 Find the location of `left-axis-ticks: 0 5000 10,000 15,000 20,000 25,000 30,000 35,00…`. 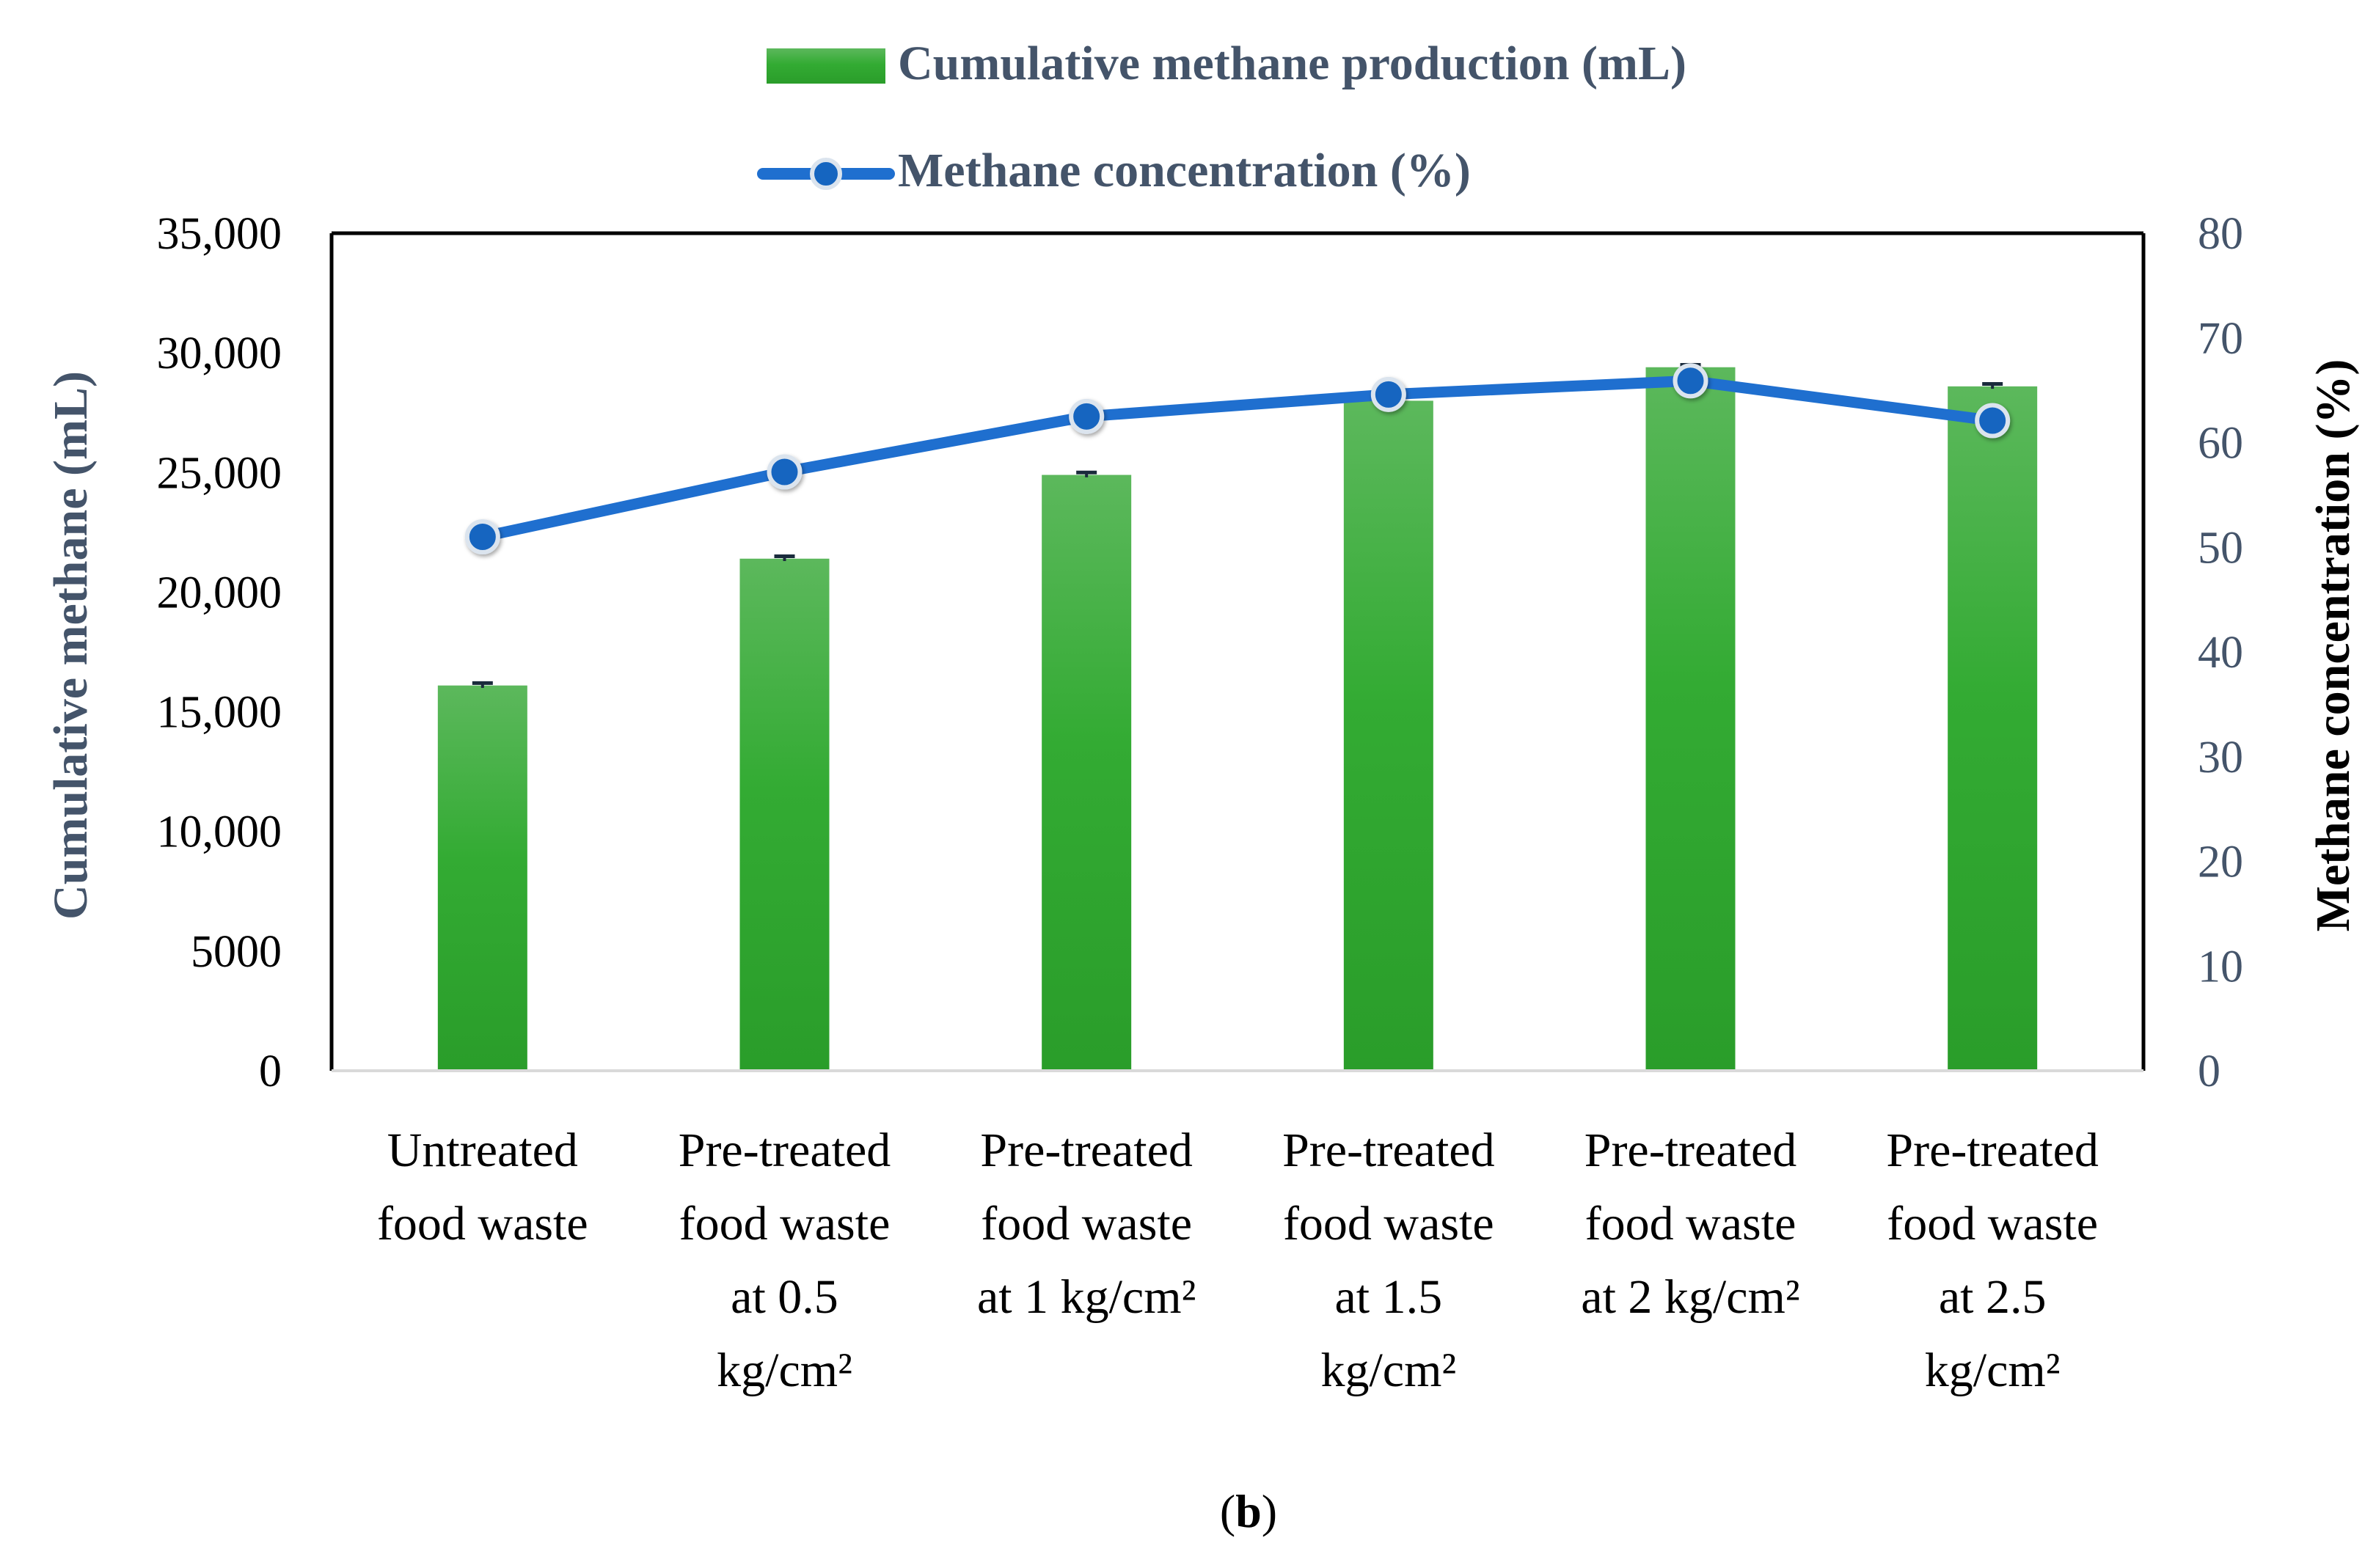

left-axis-ticks: 0 5000 10,000 15,000 20,000 25,000 30,000 35,00… is located at coordinates (219, 652).